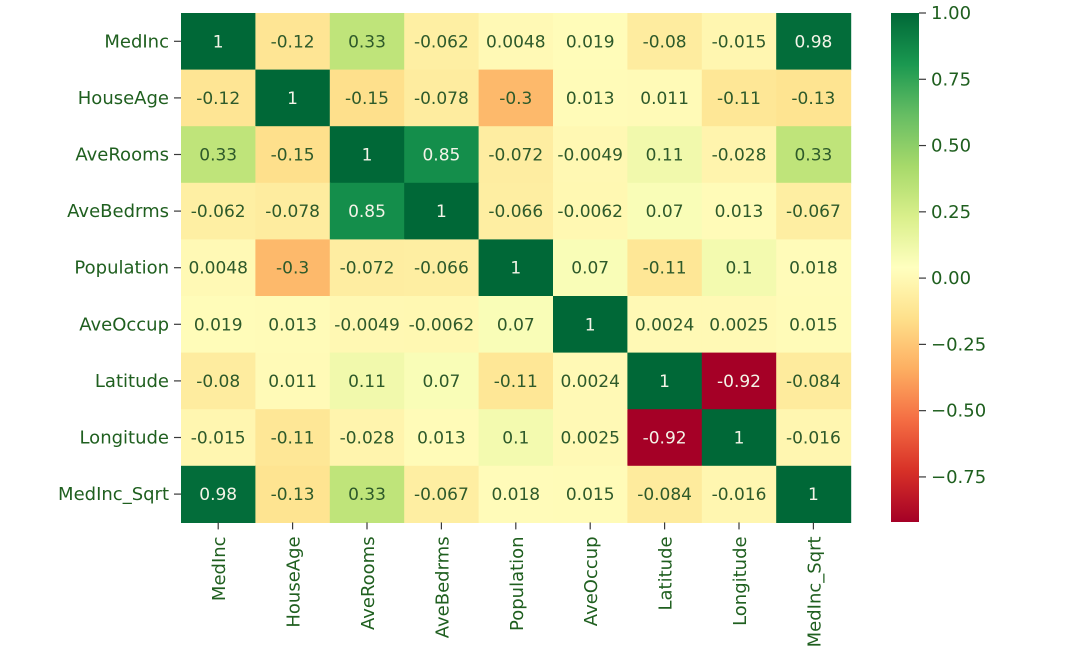  I want to click on cell-value-label: -0.067, so click(441, 495).